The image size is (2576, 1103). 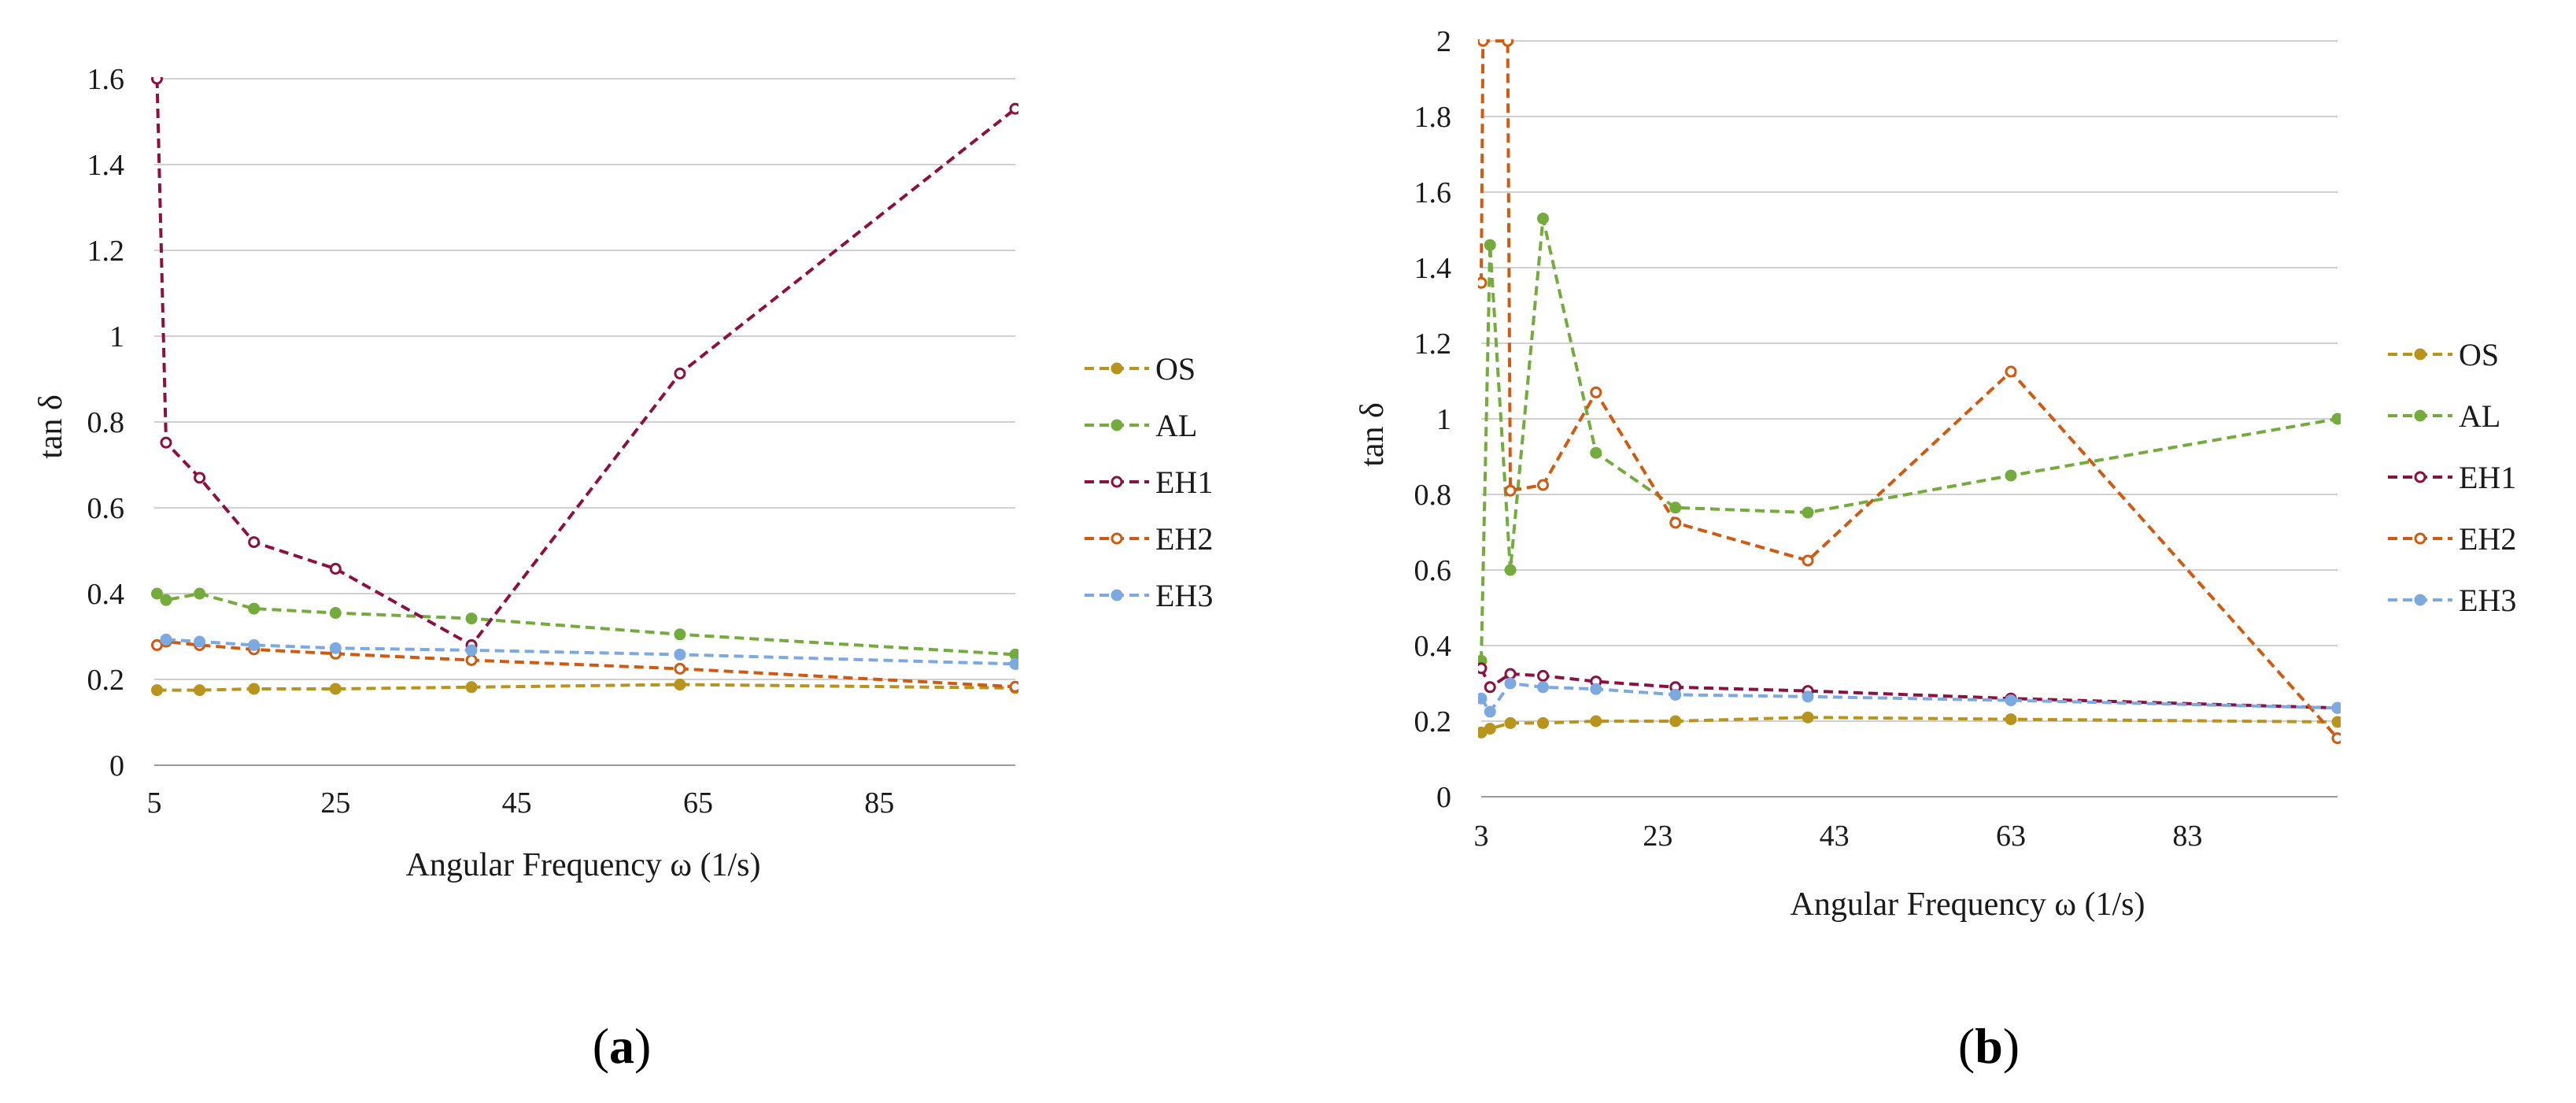 What do you see at coordinates (2187, 836) in the screenshot?
I see `x-tick-label: 83` at bounding box center [2187, 836].